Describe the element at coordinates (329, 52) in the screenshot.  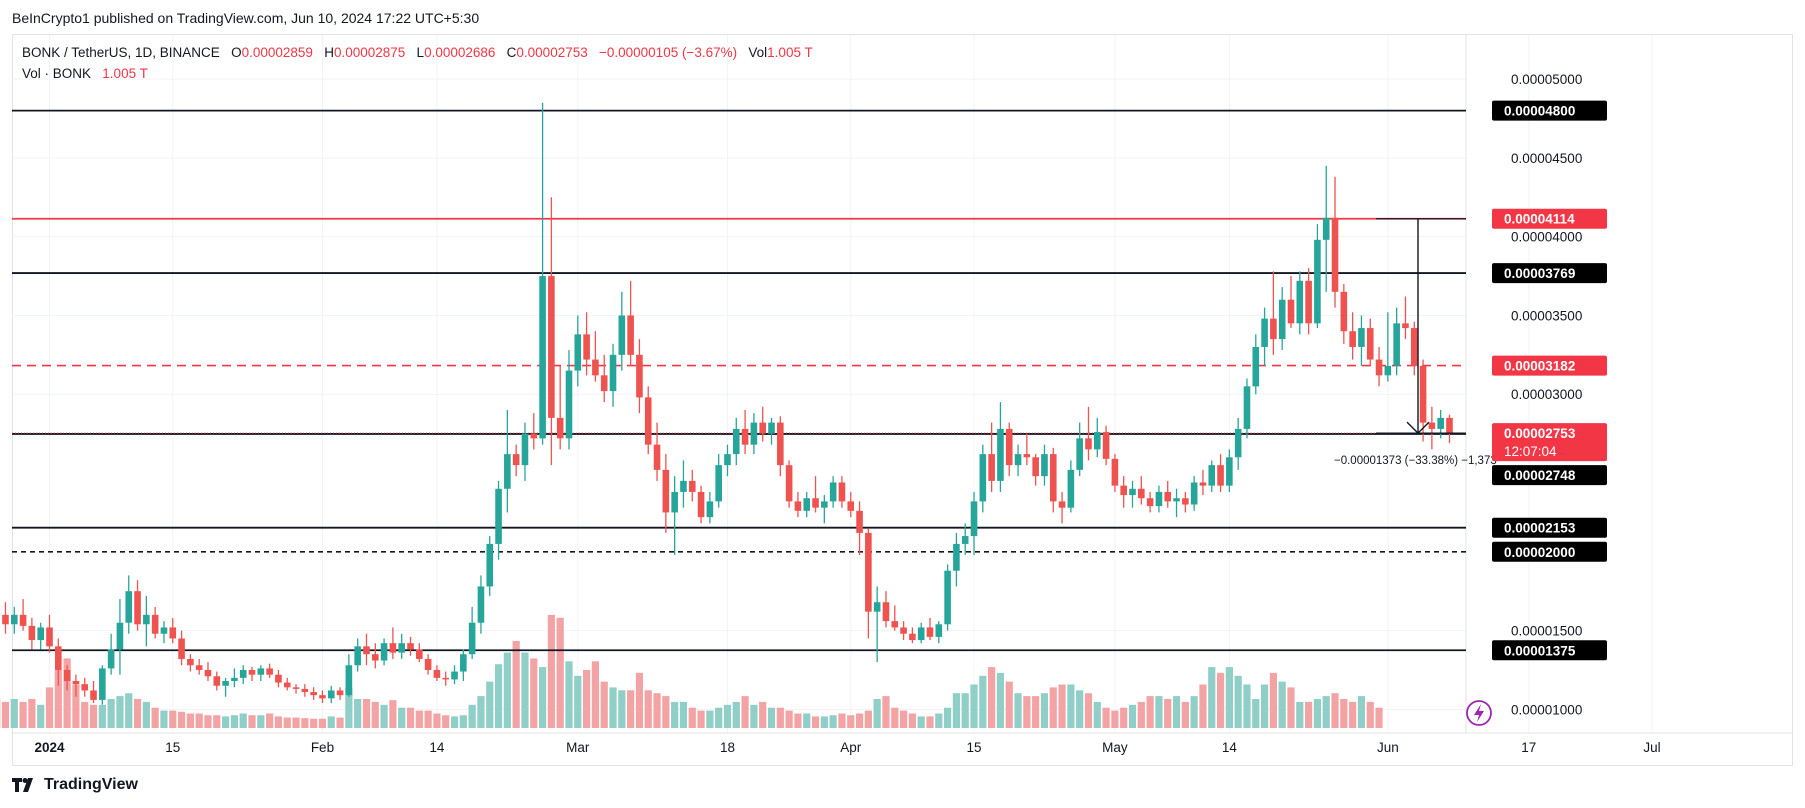
I see `high-label: H` at that location.